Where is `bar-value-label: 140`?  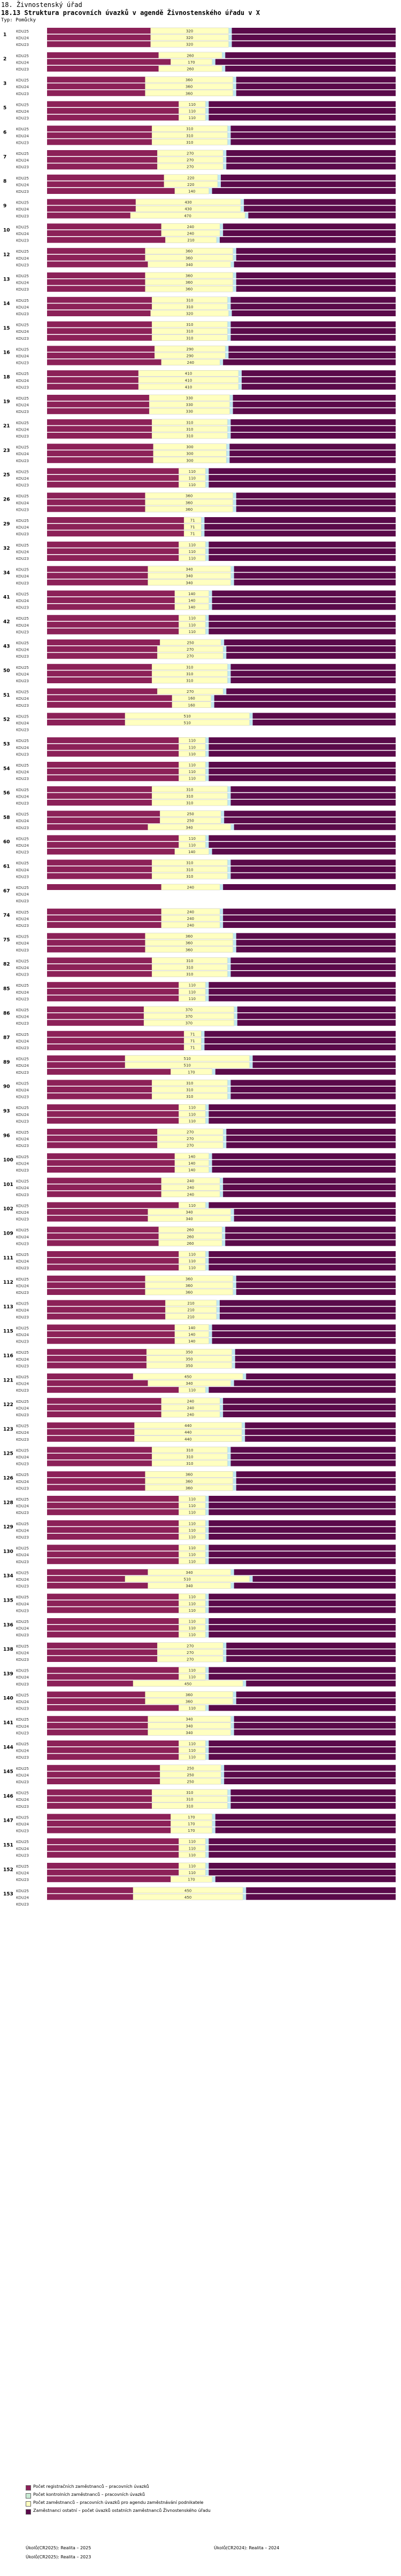
bar-value-label: 140 is located at coordinates (191, 852).